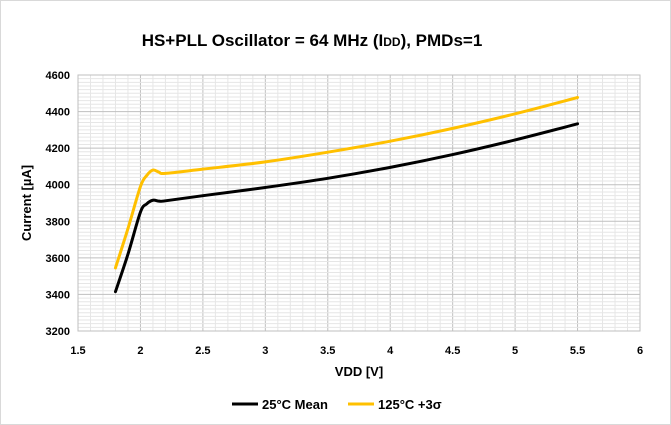 Image resolution: width=671 pixels, height=425 pixels. Describe the element at coordinates (392, 42) in the screenshot. I see `chart-title-subscript: DD` at that location.